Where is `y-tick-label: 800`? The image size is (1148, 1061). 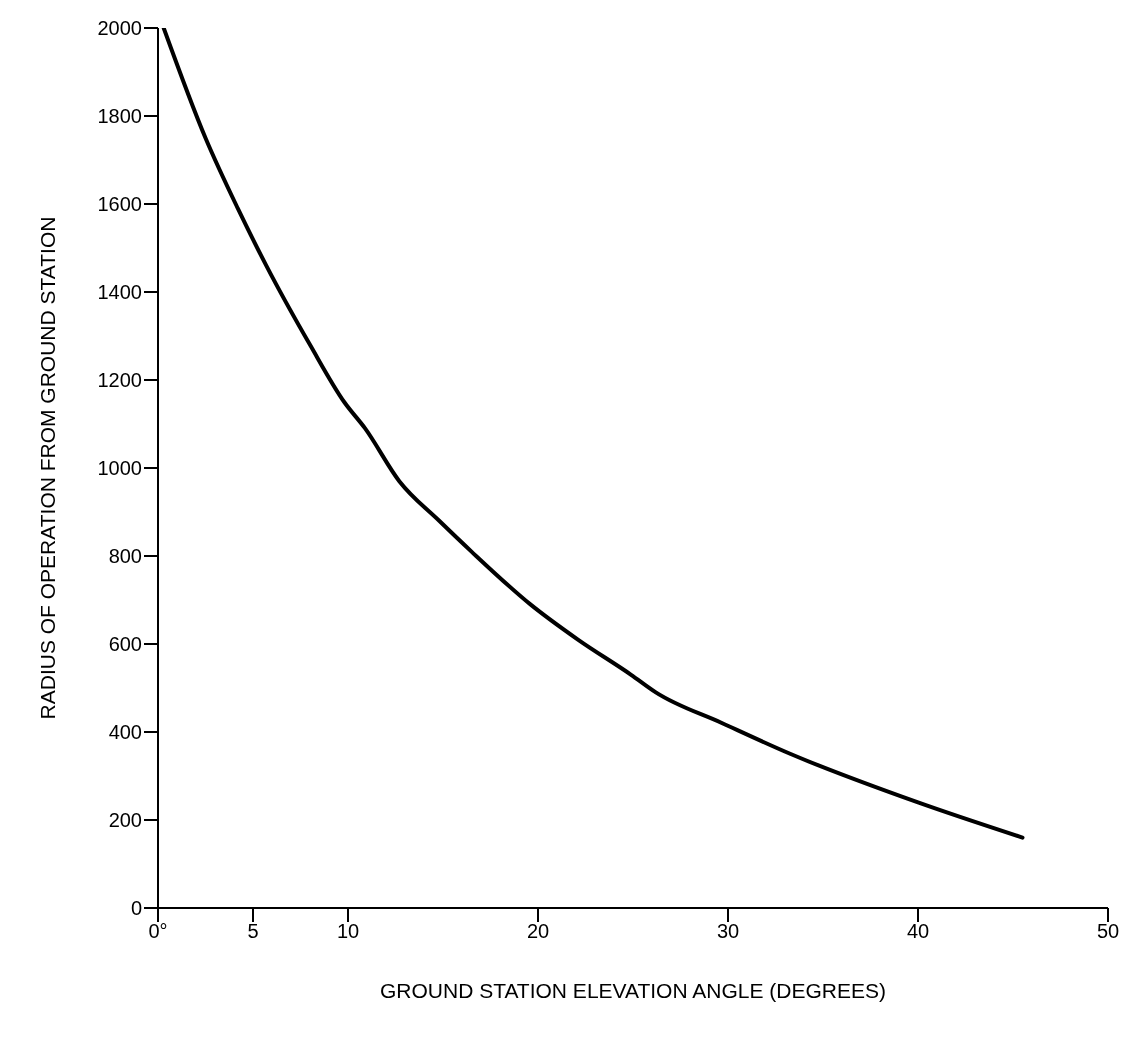
y-tick-label: 800 is located at coordinates (125, 556).